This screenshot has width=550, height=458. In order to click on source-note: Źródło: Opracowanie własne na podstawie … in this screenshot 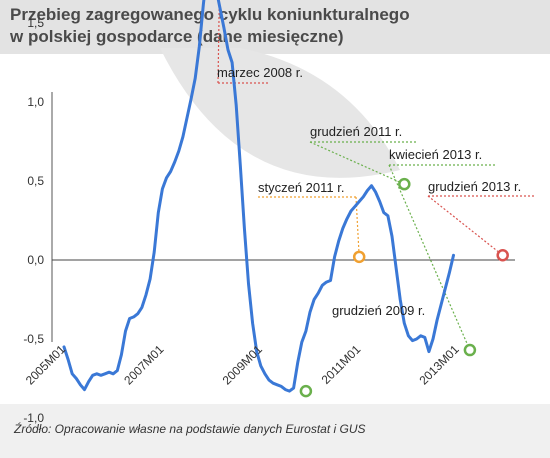, I will do `click(190, 429)`.